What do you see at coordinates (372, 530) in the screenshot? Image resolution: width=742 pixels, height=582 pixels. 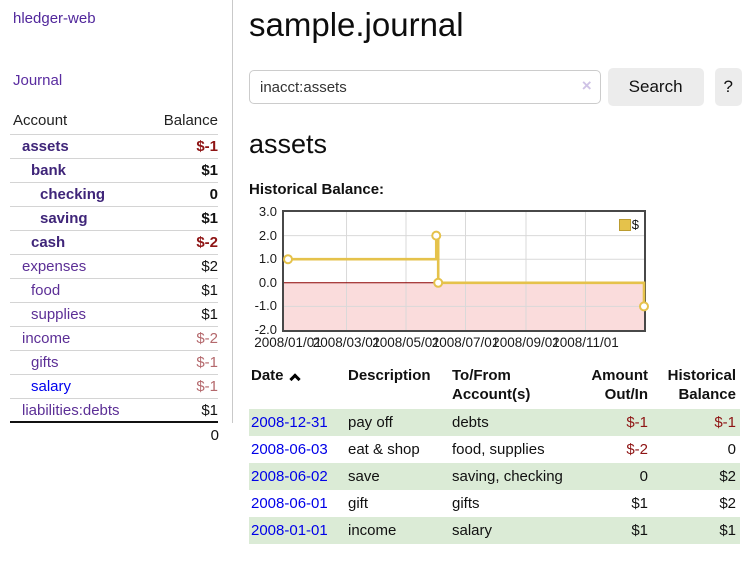 I see `description-cell: income` at bounding box center [372, 530].